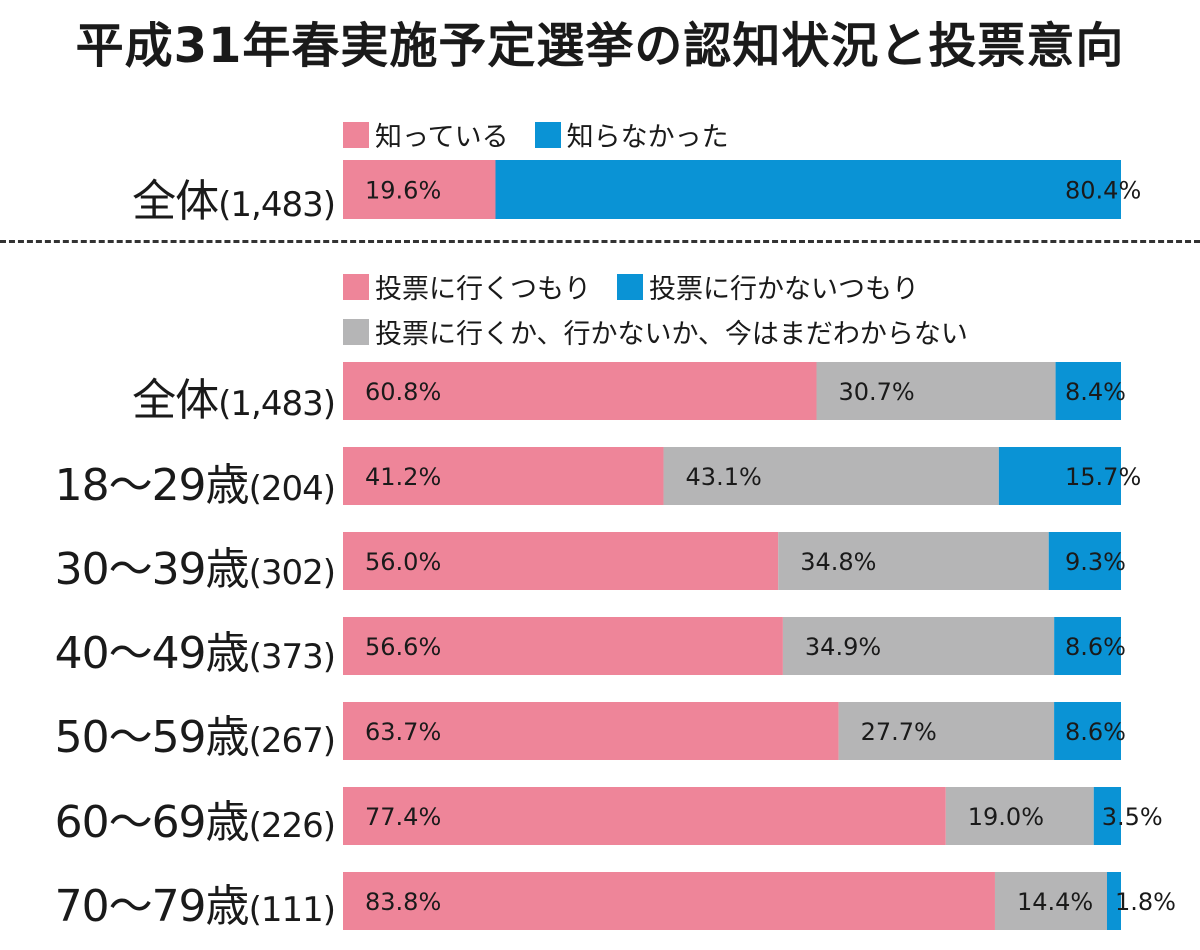 This screenshot has height=950, width=1200. I want to click on row-label-total: 全体(1,483), so click(168, 396).